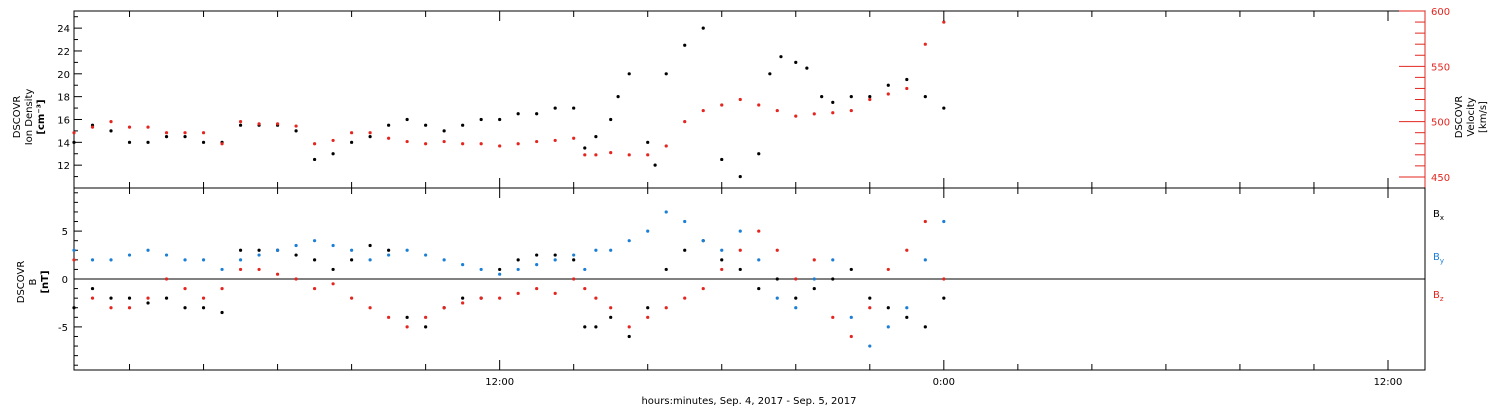 Image resolution: width=1500 pixels, height=410 pixels. Describe the element at coordinates (1459, 117) in the screenshot. I see `velocity-axis-label-line1: DSCOVR` at that location.